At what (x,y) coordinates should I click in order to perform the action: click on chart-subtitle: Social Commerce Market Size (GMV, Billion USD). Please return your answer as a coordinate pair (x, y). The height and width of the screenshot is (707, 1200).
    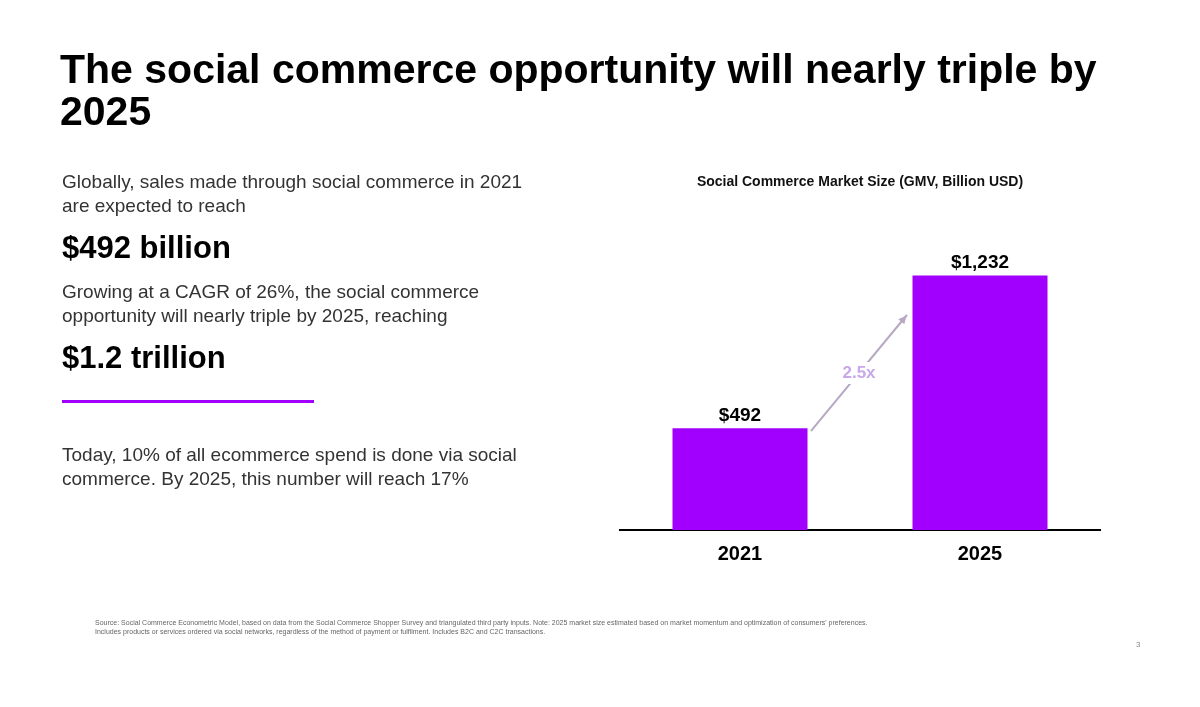
    Looking at the image, I should click on (860, 181).